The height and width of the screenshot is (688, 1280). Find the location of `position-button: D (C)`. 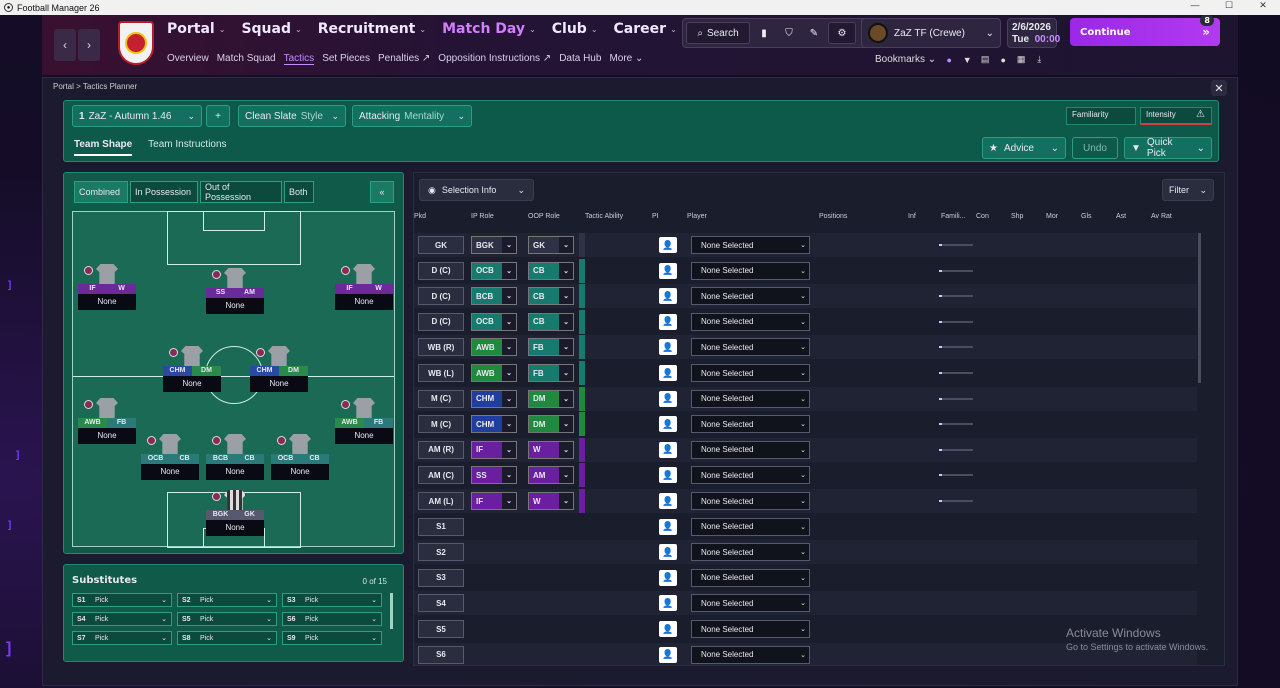

position-button: D (C) is located at coordinates (441, 270).